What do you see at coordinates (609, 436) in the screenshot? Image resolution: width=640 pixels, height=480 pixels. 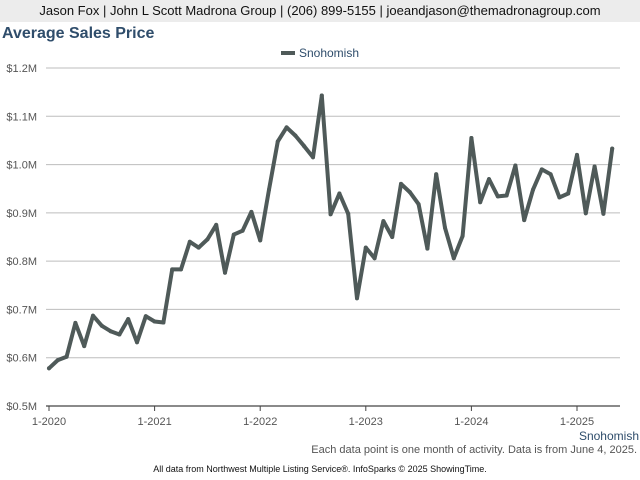 I see `x-axis-label: Snohomish` at bounding box center [609, 436].